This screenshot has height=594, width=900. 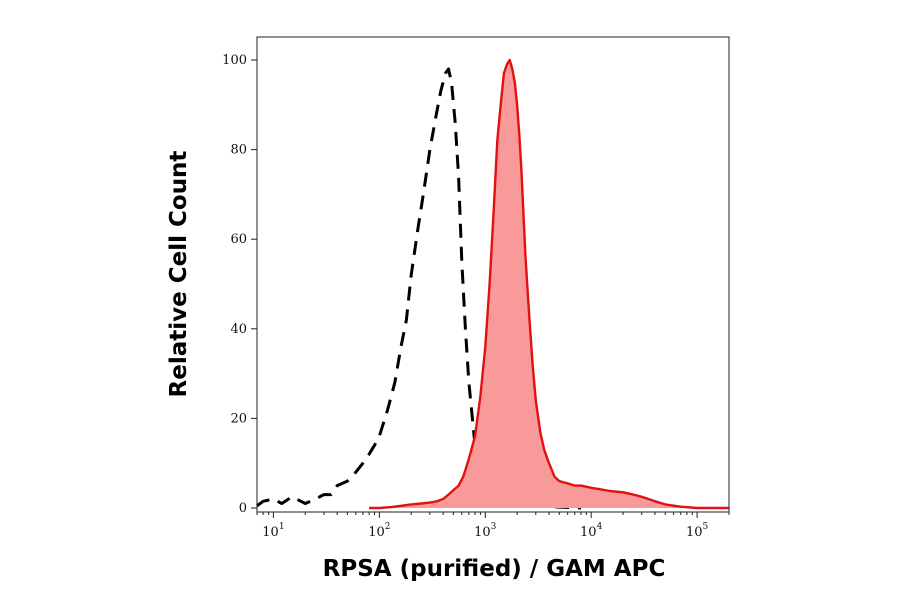 What do you see at coordinates (238, 418) in the screenshot?
I see `y-tick-label: 20` at bounding box center [238, 418].